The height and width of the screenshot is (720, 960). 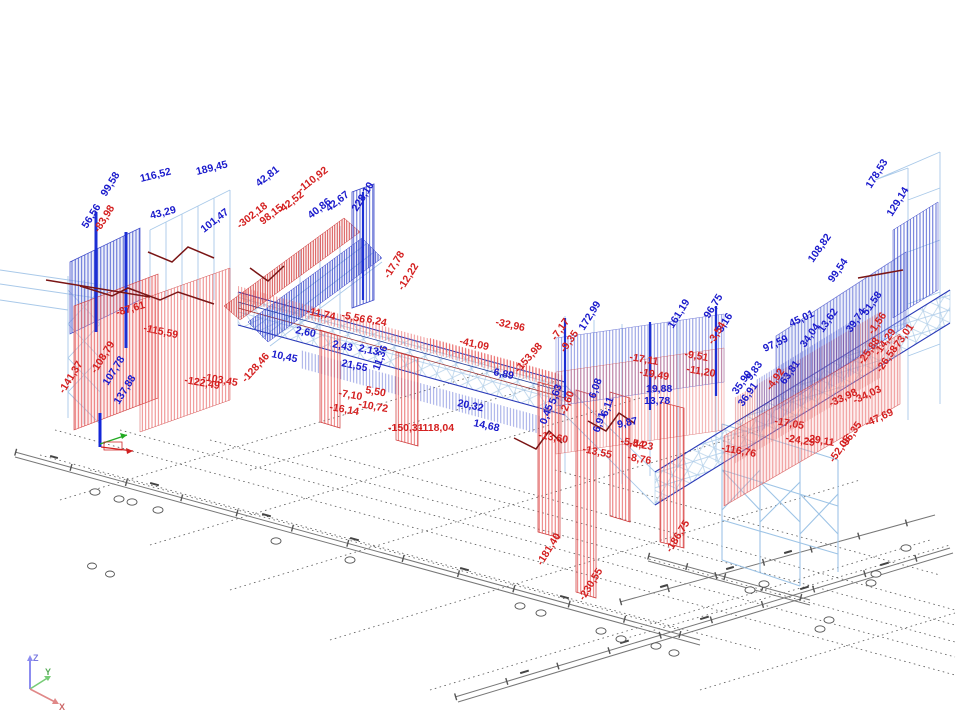 What do you see at coordinates (110, 184) in the screenshot?
I see `value-label: 99,58` at bounding box center [110, 184].